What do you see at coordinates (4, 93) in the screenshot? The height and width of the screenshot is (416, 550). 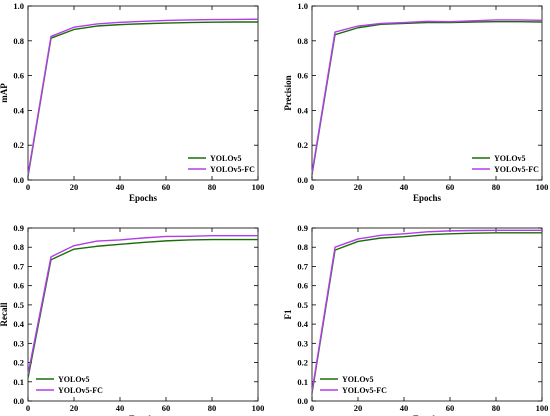 I see `y-axis-label: mAP` at bounding box center [4, 93].